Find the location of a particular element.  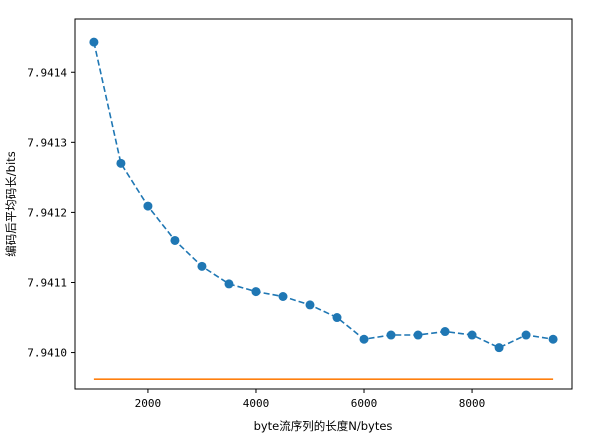

y-tick-label: 7.9412 is located at coordinates (47, 212).